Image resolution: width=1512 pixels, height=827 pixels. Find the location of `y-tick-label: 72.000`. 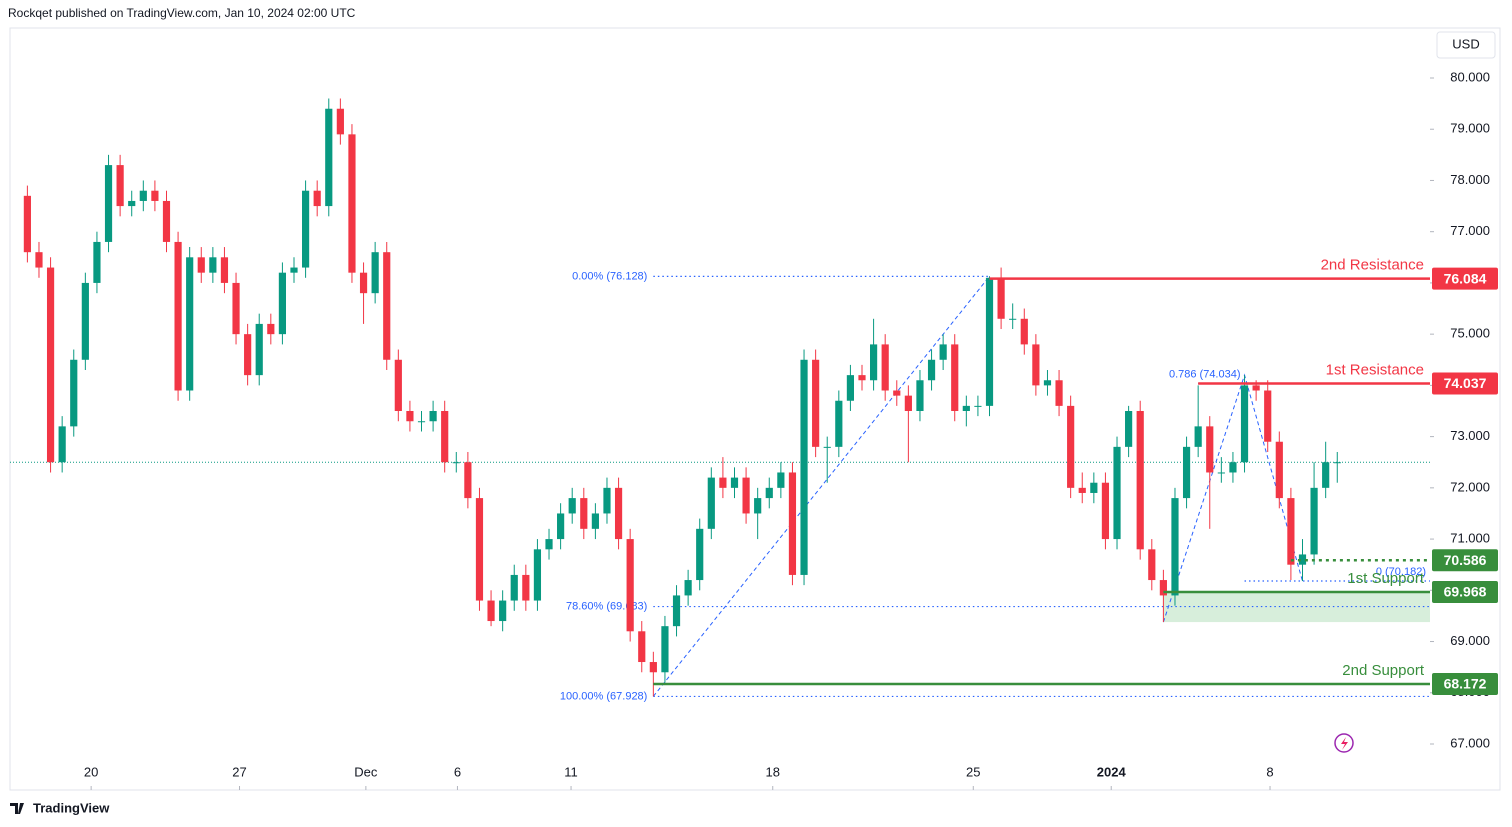

y-tick-label: 72.000 is located at coordinates (1470, 486).